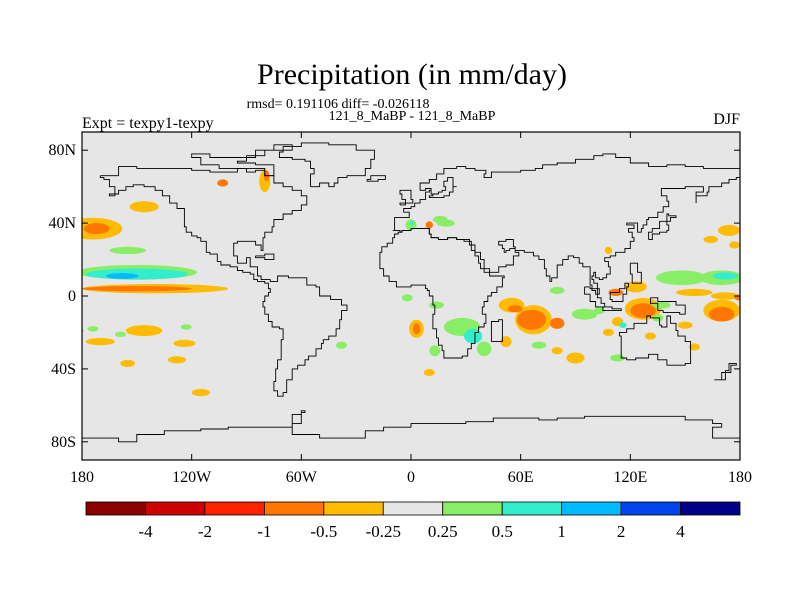 This screenshot has height=605, width=800. Describe the element at coordinates (323, 531) in the screenshot. I see `colorbar-label-3: -0.5` at that location.